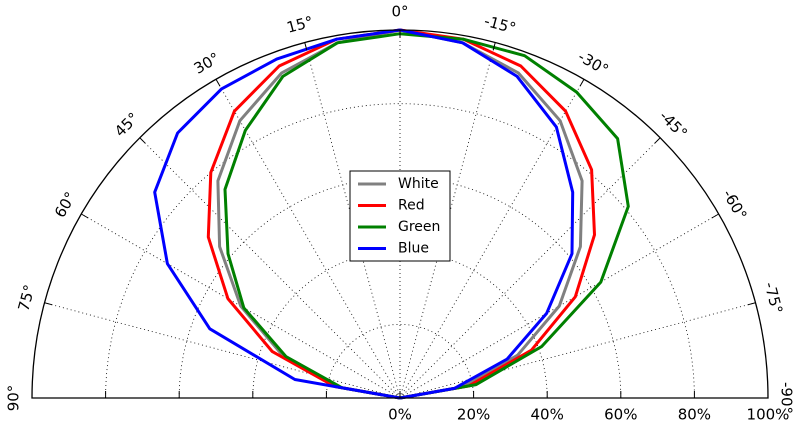 The width and height of the screenshot is (796, 430). What do you see at coordinates (673, 124) in the screenshot?
I see `angle-tick-label: -45°` at bounding box center [673, 124].